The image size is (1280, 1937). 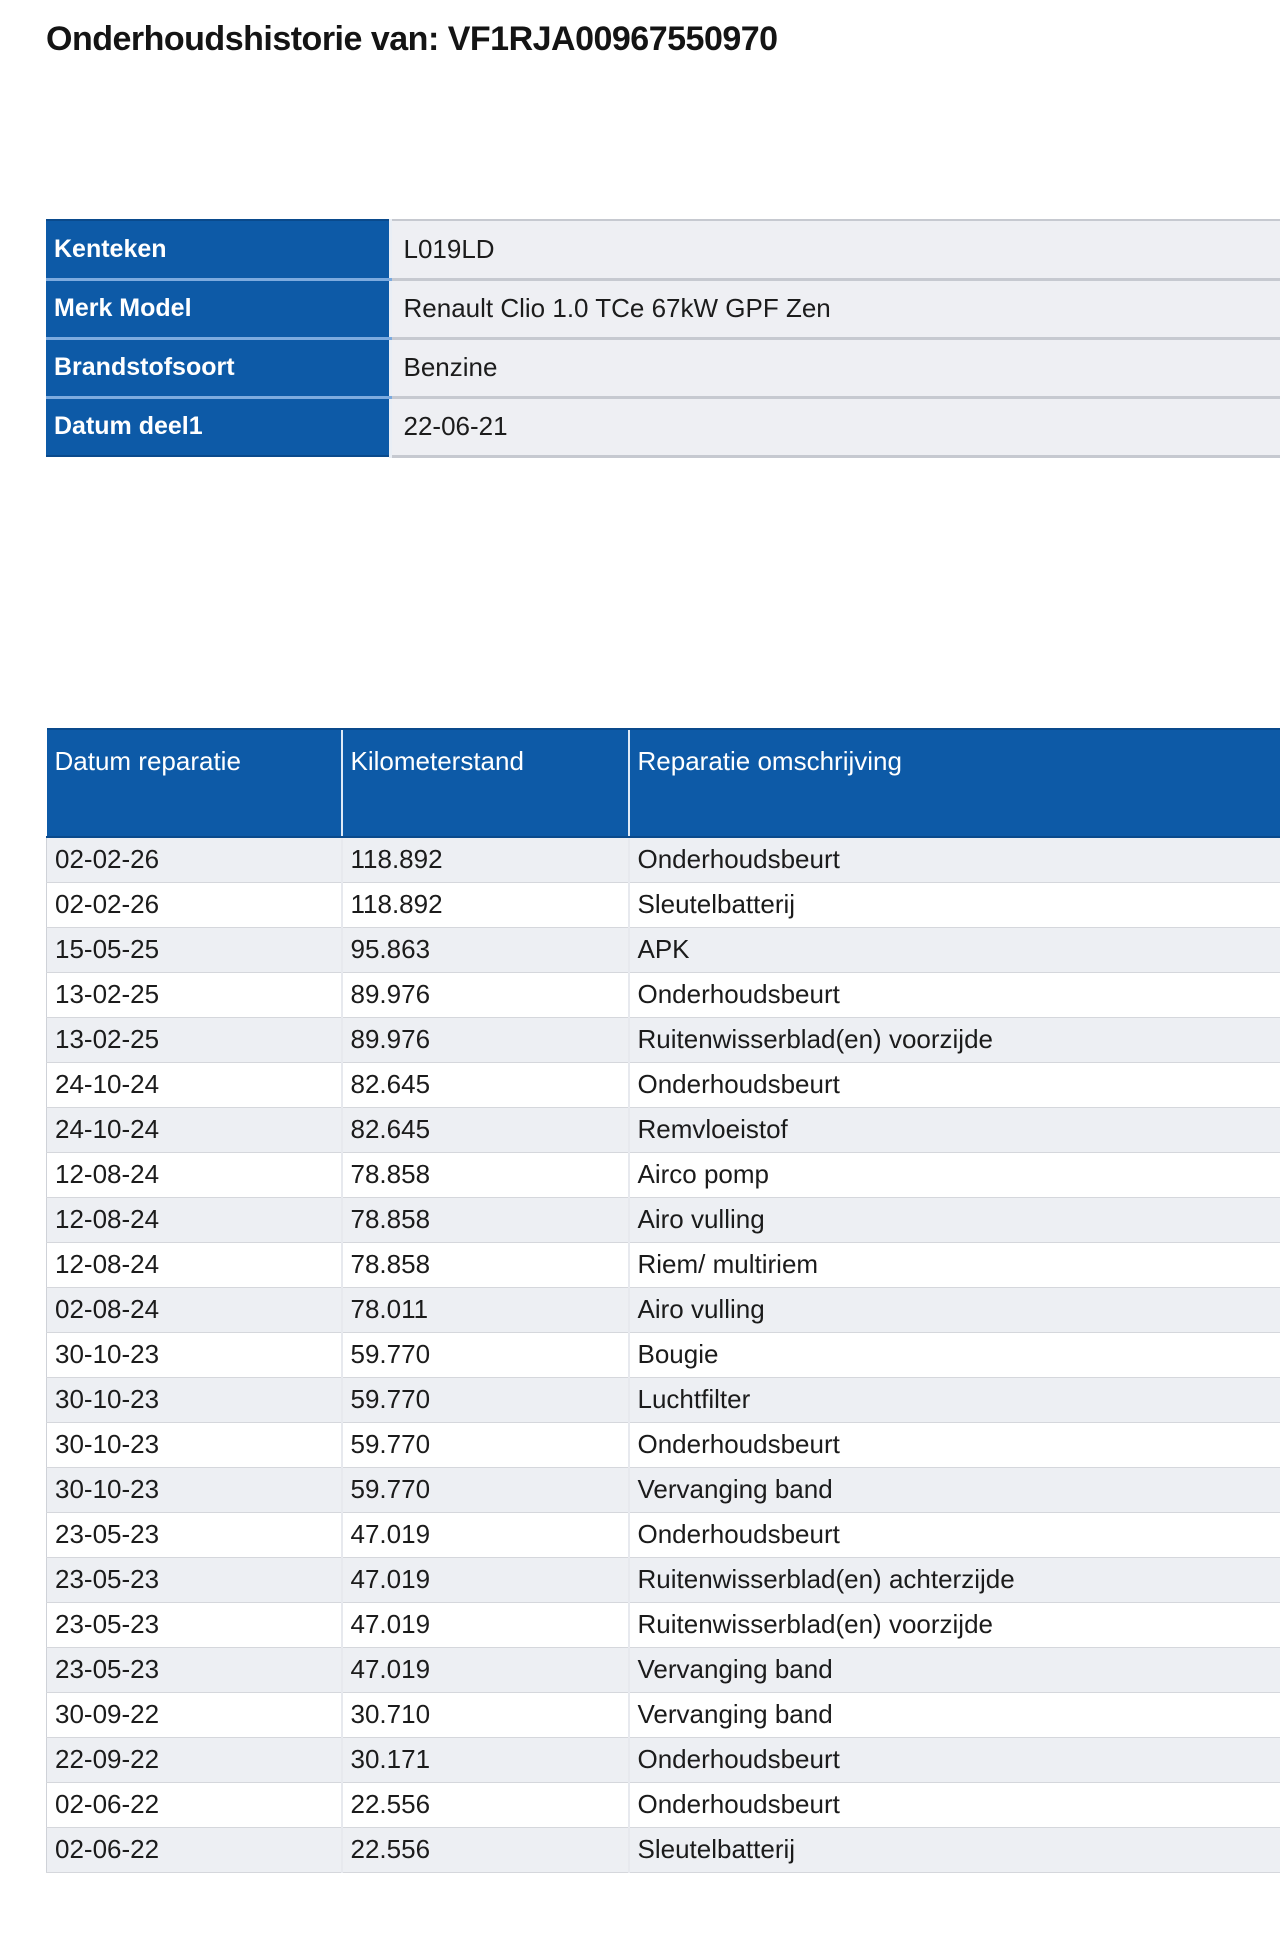 I want to click on service-history-row: 02-08-24 78.011 Airo vulling, so click(x=663, y=1310).